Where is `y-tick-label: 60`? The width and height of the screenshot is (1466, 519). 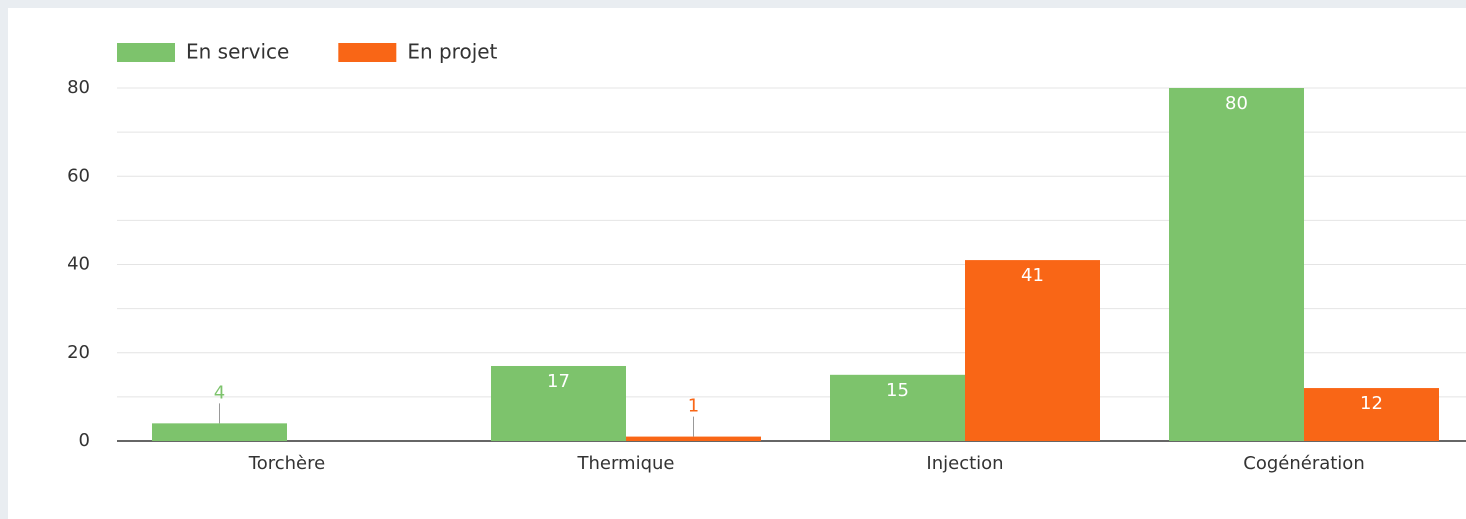 y-tick-label: 60 is located at coordinates (78, 175).